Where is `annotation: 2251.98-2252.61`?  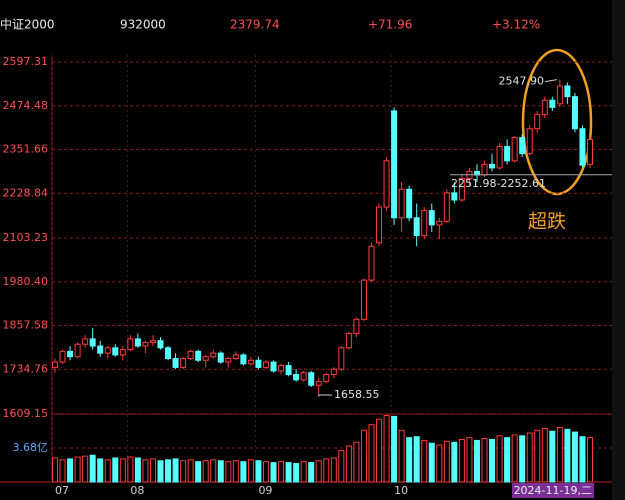 annotation: 2251.98-2252.61 is located at coordinates (498, 183).